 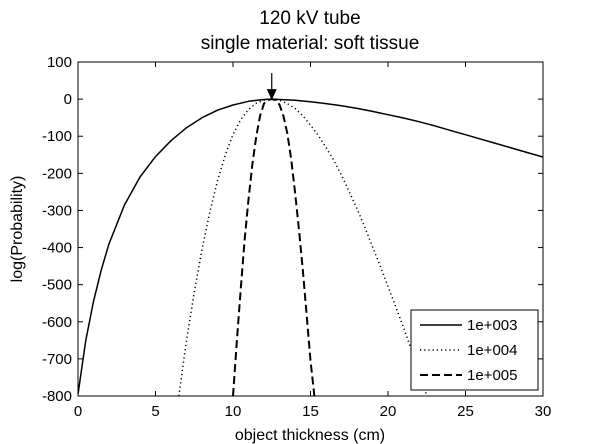 I want to click on x-tick-label: 25, so click(x=465, y=411).